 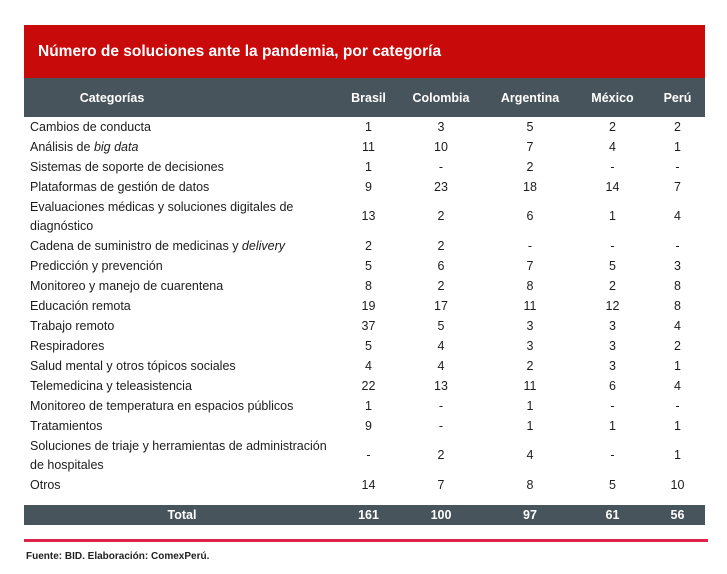 I want to click on total-value-peru: 56, so click(x=677, y=515).